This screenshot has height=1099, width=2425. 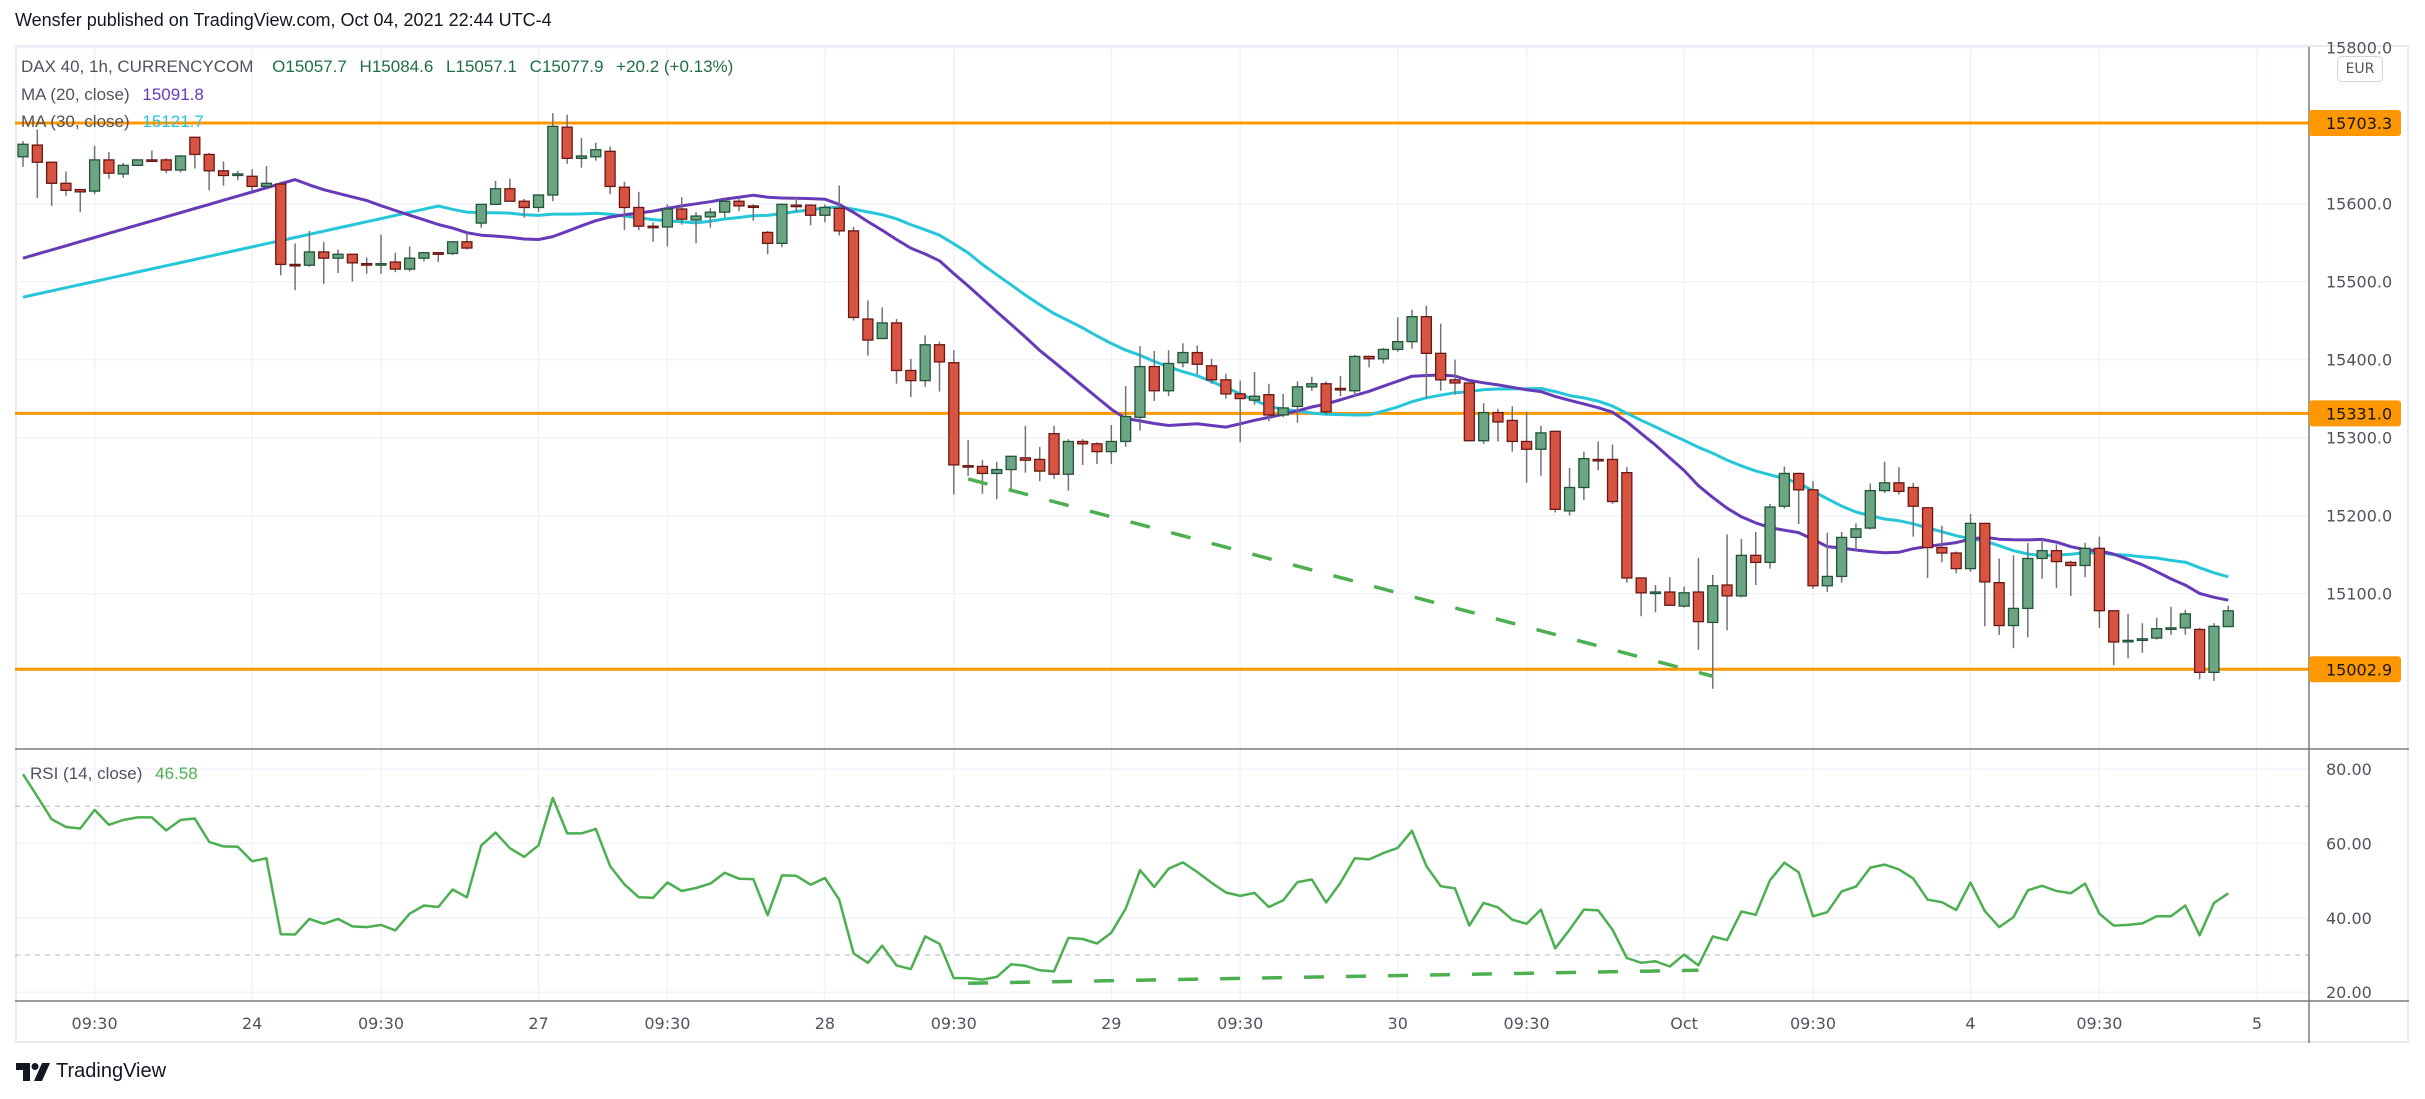 I want to click on change-value: +20.2 (+0.13%), so click(x=675, y=66).